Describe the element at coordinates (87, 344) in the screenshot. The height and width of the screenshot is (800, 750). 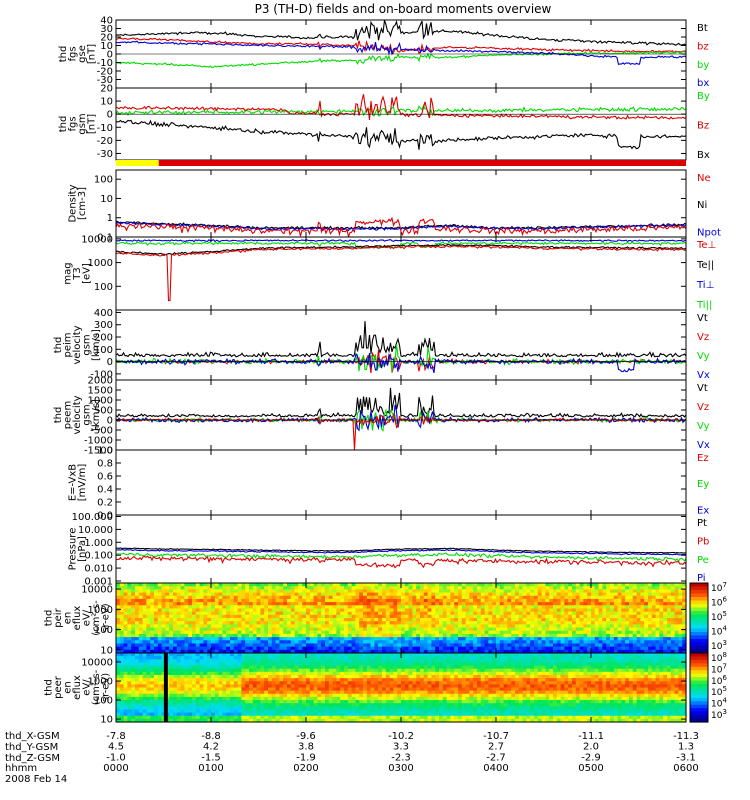
I see `y-label-line: gsm` at that location.